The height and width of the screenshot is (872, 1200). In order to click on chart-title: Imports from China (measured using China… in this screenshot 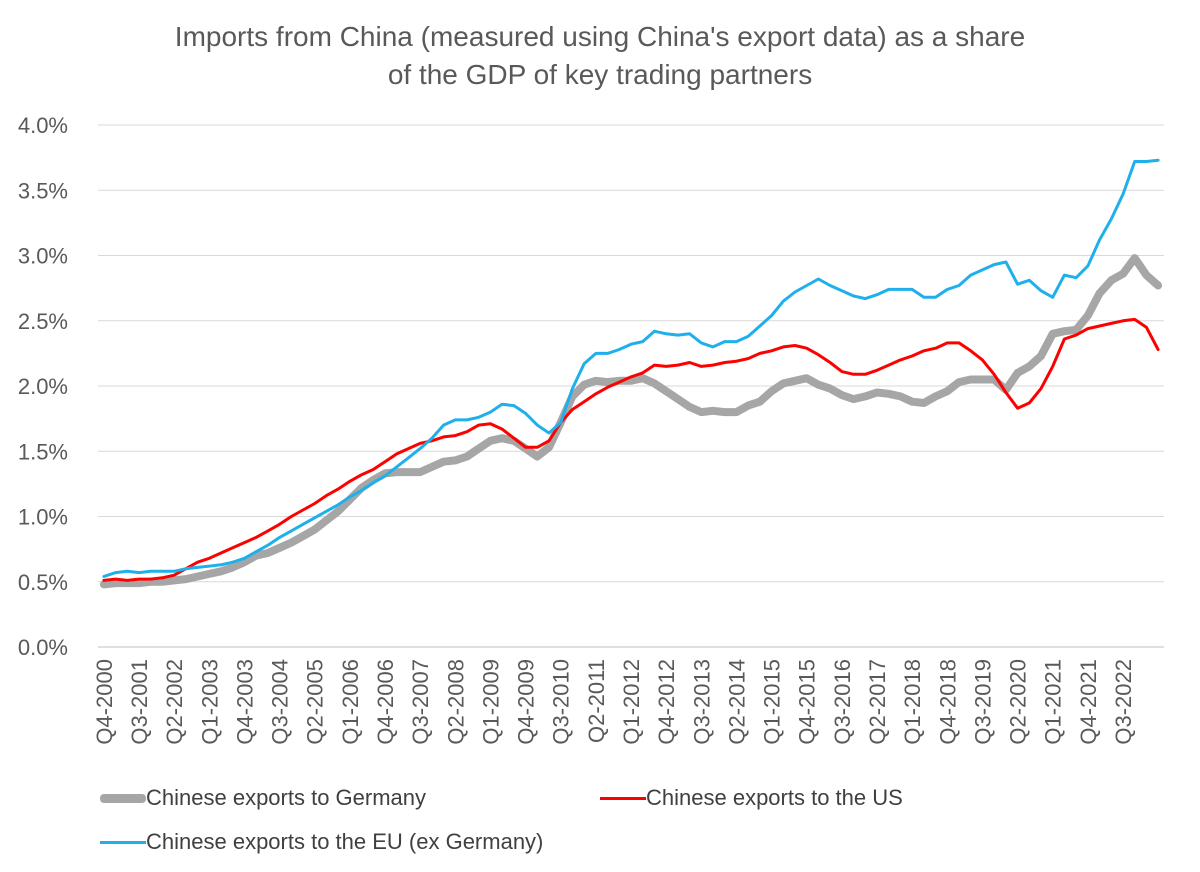, I will do `click(600, 56)`.